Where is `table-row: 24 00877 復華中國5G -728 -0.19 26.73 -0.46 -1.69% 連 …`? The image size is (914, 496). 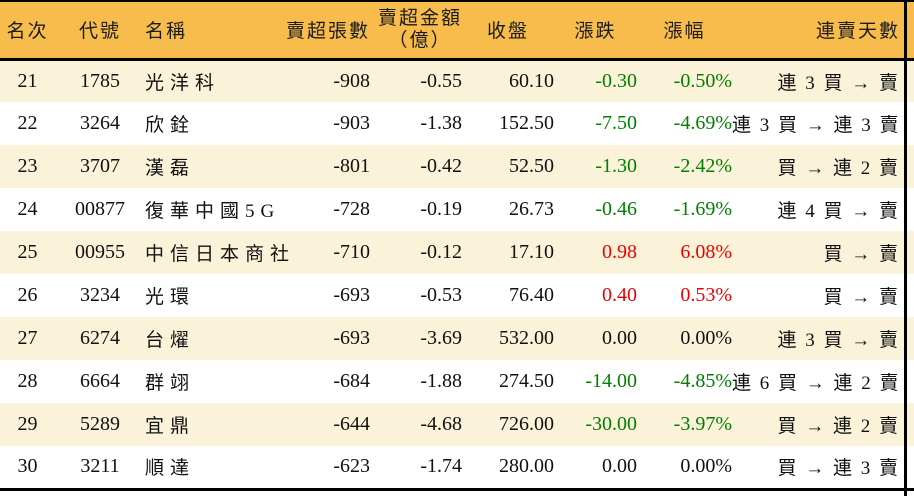 table-row: 24 00877 復華中國5G -728 -0.19 26.73 -0.46 -1.69% 連 … is located at coordinates (457, 209).